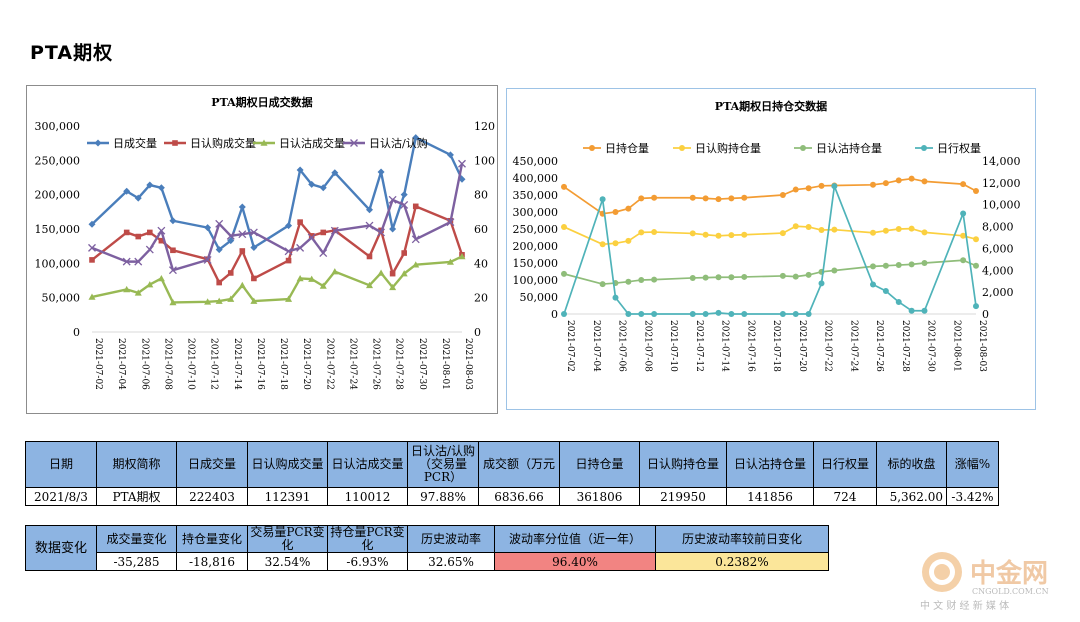  What do you see at coordinates (536, 212) in the screenshot?
I see `y-left-tick-label: 300,000` at bounding box center [536, 212].